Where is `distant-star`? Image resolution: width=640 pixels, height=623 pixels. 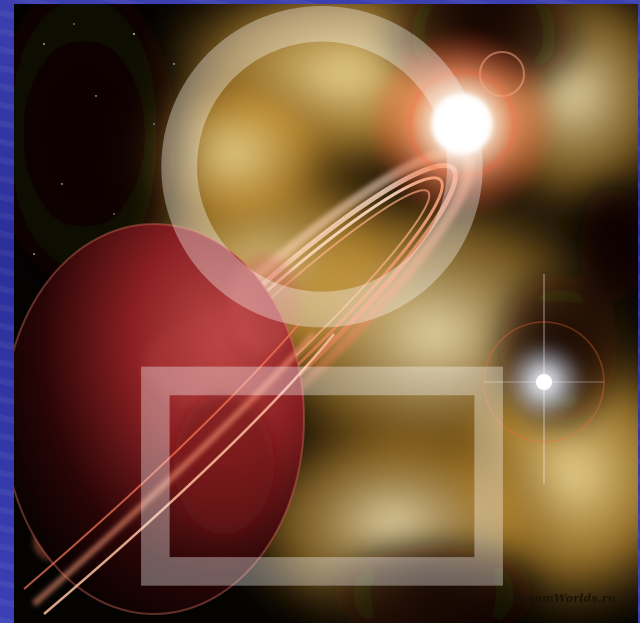 distant-star is located at coordinates (544, 379).